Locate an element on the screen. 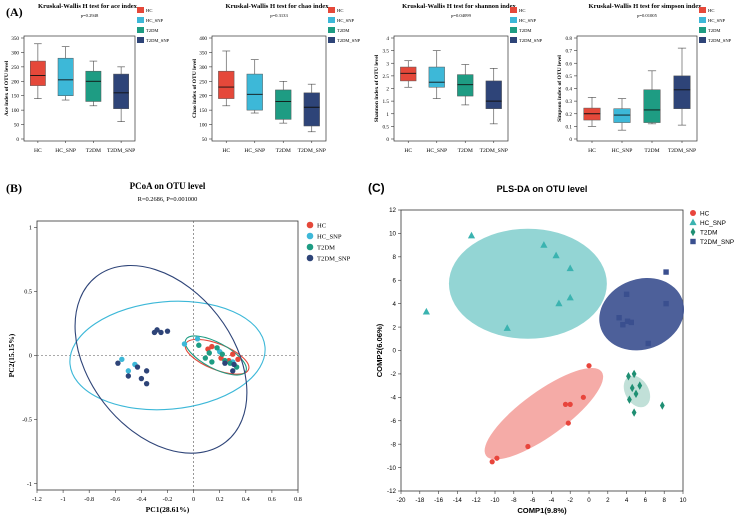  y-axis-label: Chao index of OTU level is located at coordinates (195, 88).